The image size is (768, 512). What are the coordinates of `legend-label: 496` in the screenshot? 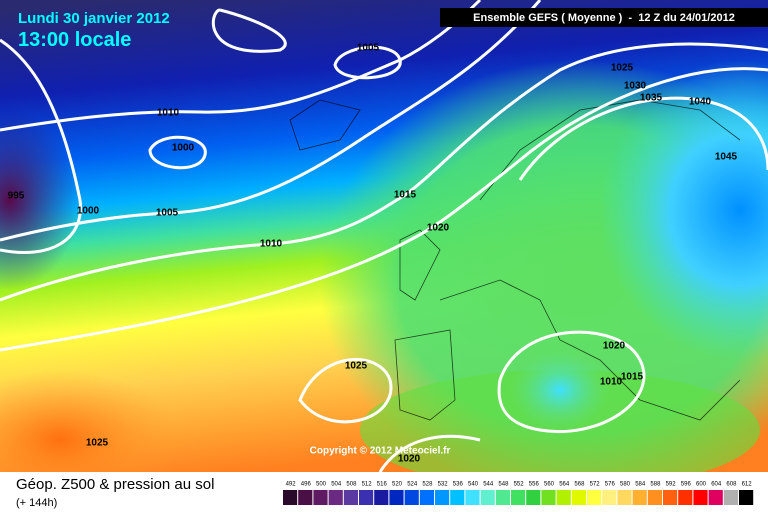 It's located at (306, 485).